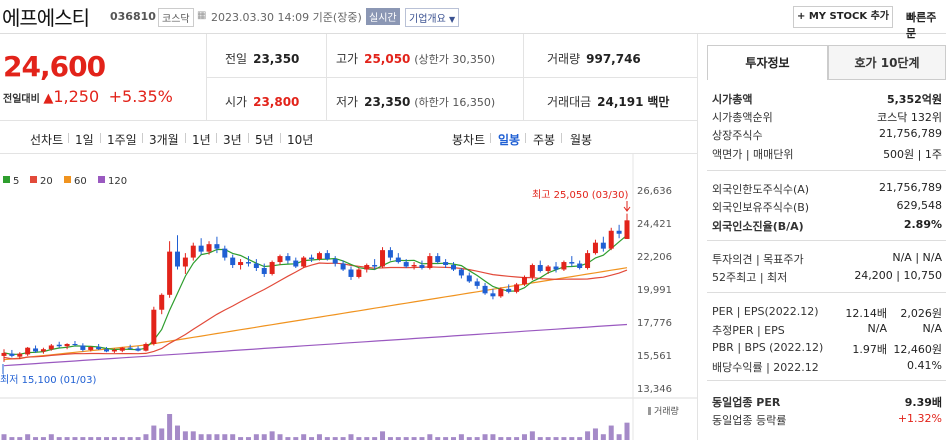  What do you see at coordinates (300, 140) in the screenshot?
I see `tab-period: 10년` at bounding box center [300, 140].